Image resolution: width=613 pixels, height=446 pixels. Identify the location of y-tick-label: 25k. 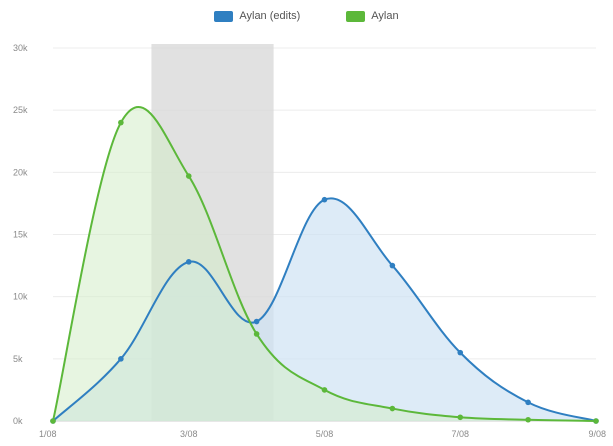
(20, 110).